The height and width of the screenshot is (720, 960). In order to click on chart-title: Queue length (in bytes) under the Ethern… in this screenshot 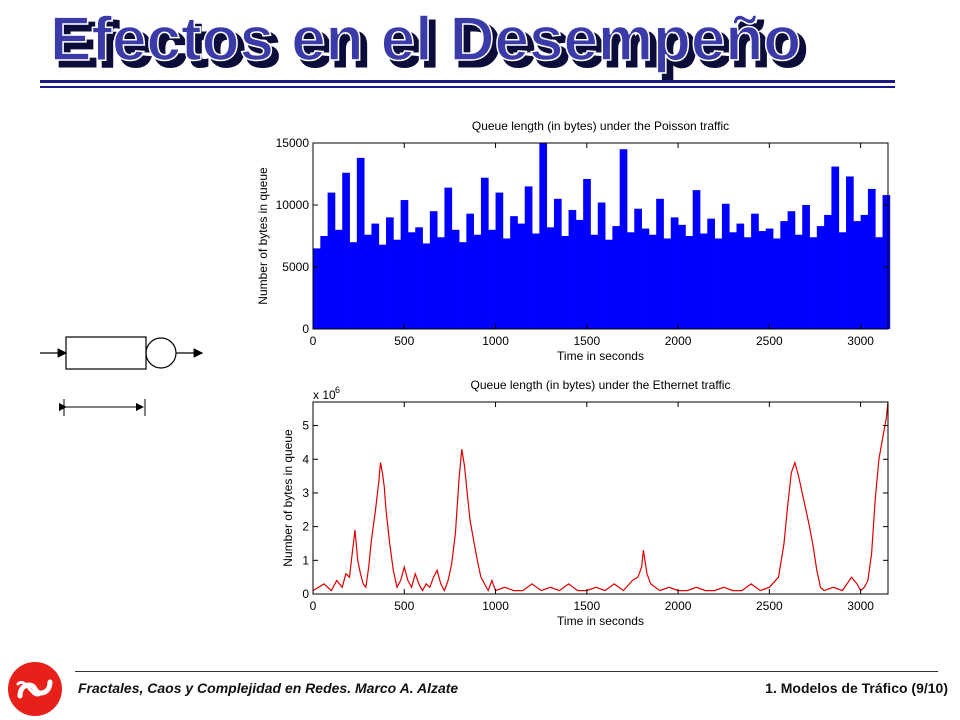, I will do `click(601, 385)`.